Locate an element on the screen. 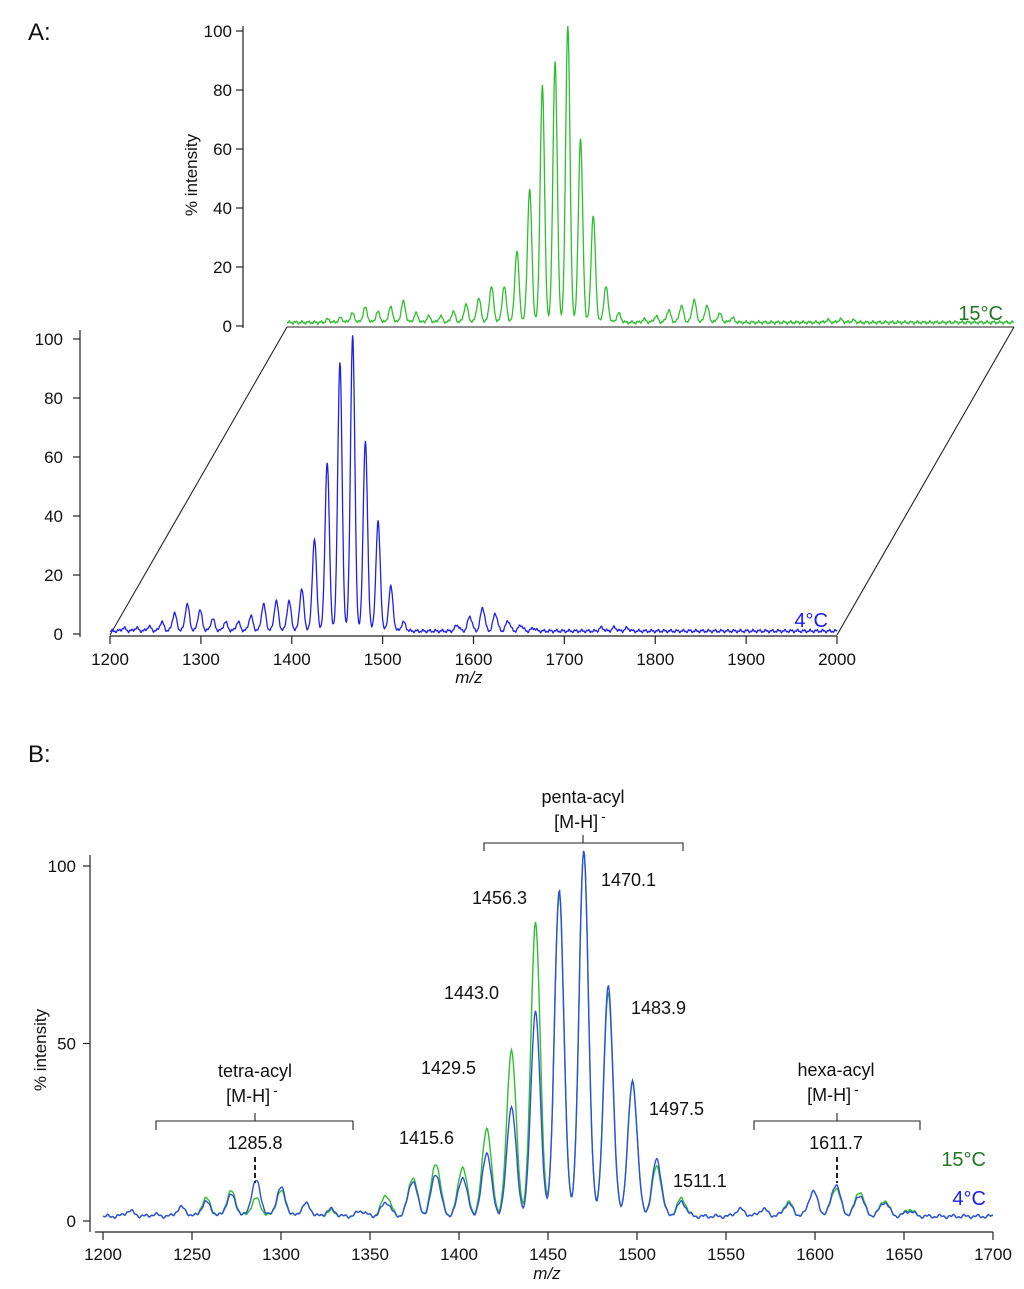  a-back-y-tick-label: 80 is located at coordinates (222, 90).